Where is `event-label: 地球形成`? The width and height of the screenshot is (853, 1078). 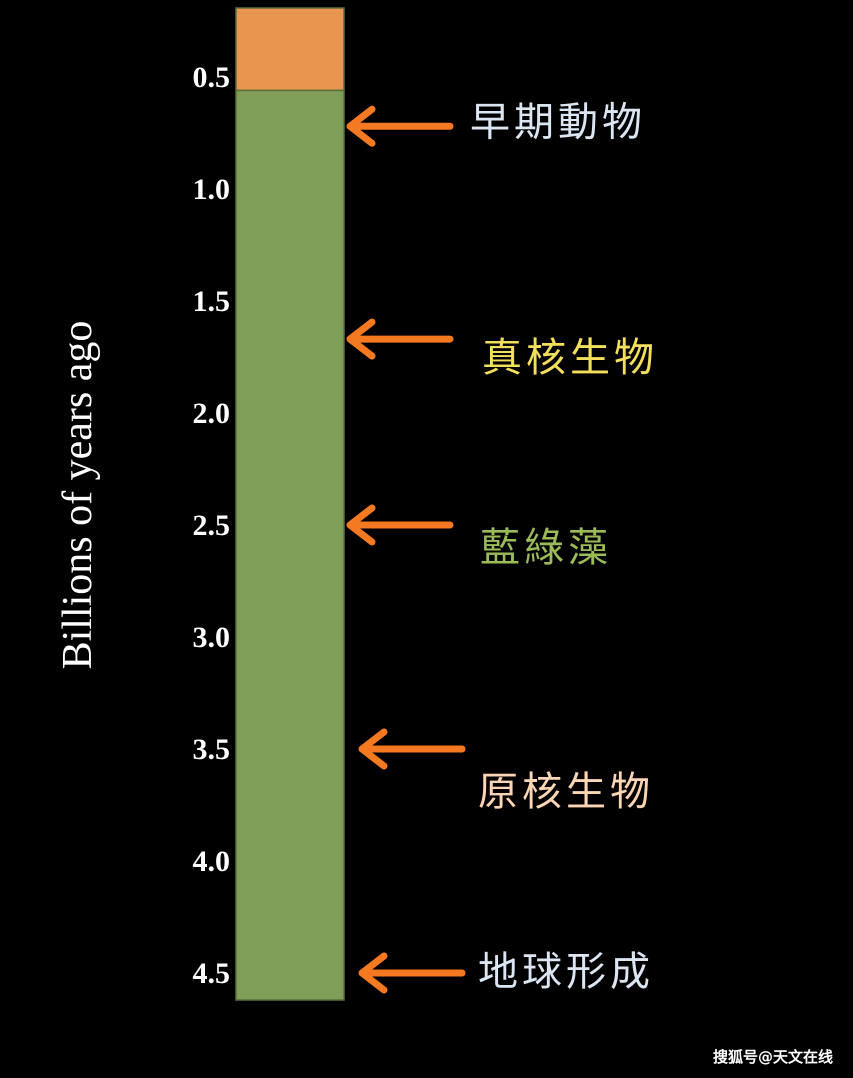 event-label: 地球形成 is located at coordinates (566, 972).